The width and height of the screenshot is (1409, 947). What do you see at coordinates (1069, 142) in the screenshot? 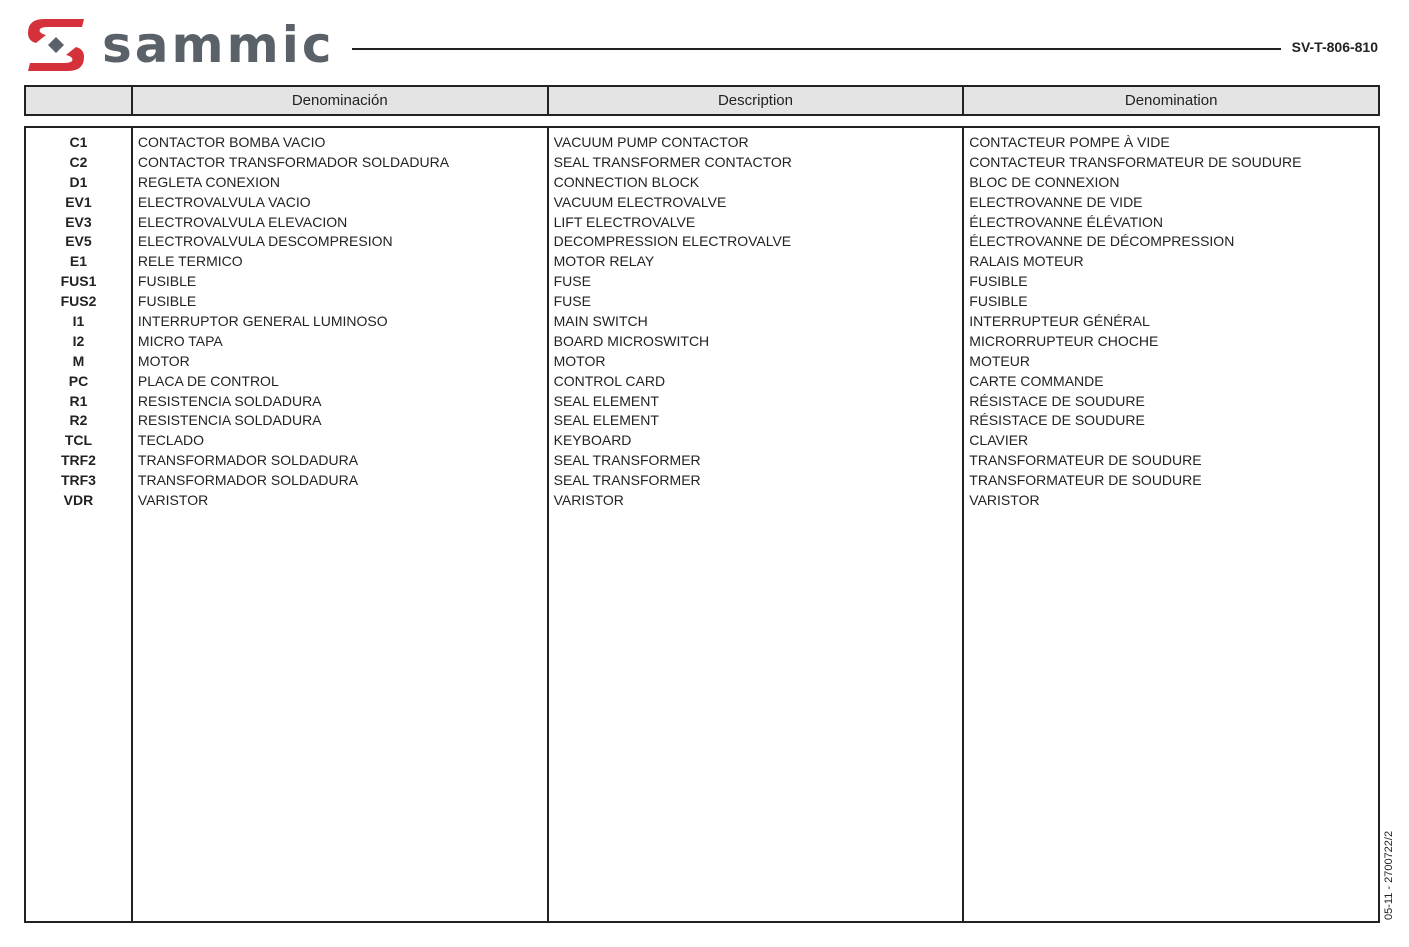
I see `row-french: CONTACTEUR POMPE À VIDE` at bounding box center [1069, 142].